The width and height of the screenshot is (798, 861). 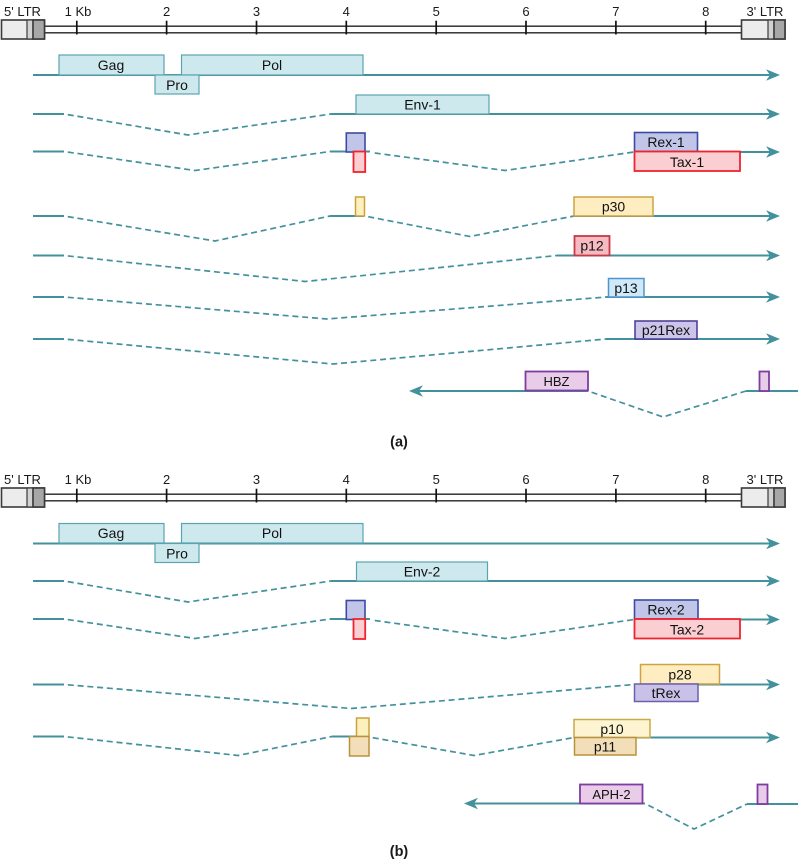 What do you see at coordinates (592, 246) in the screenshot?
I see `svg-text: p12` at bounding box center [592, 246].